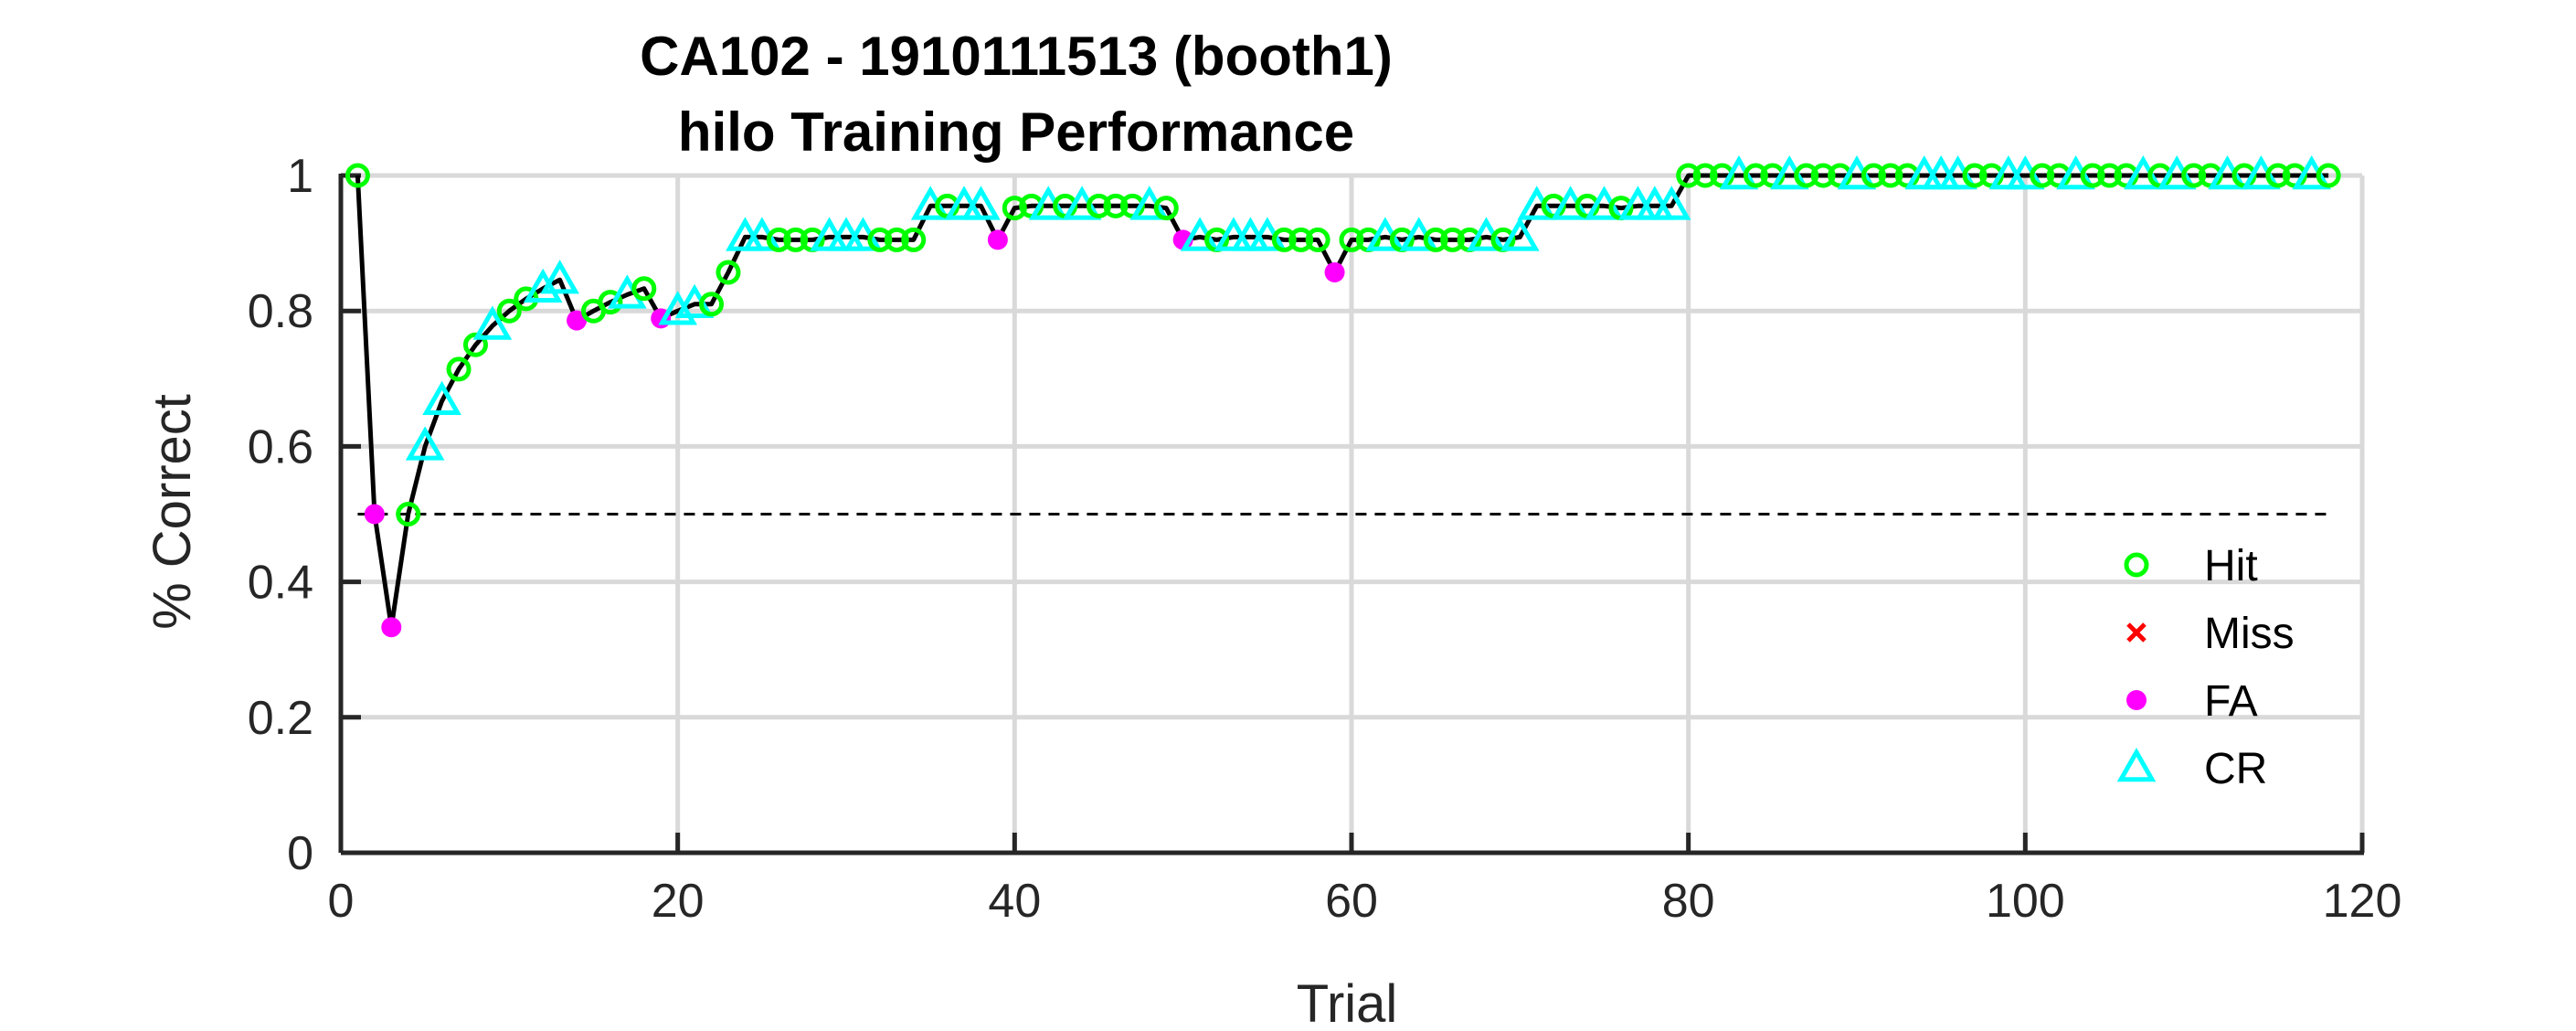  Describe the element at coordinates (2231, 701) in the screenshot. I see `legend-label: FA` at that location.